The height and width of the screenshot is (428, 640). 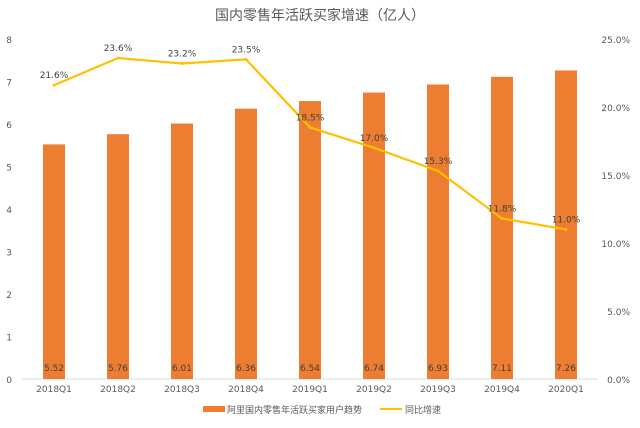 I want to click on bar-data-label: 7.26, so click(x=566, y=369).